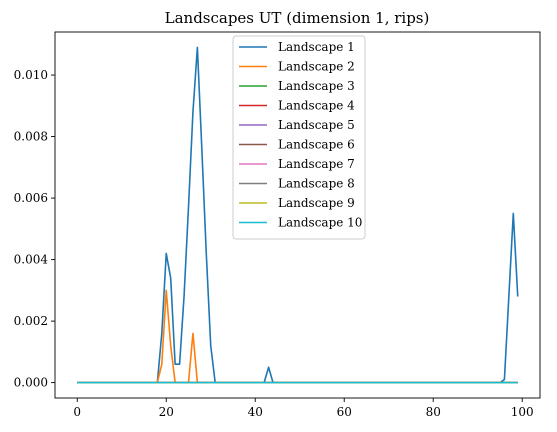 This screenshot has height=432, width=557. I want to click on legend-label-4: Landscape 4, so click(316, 106).